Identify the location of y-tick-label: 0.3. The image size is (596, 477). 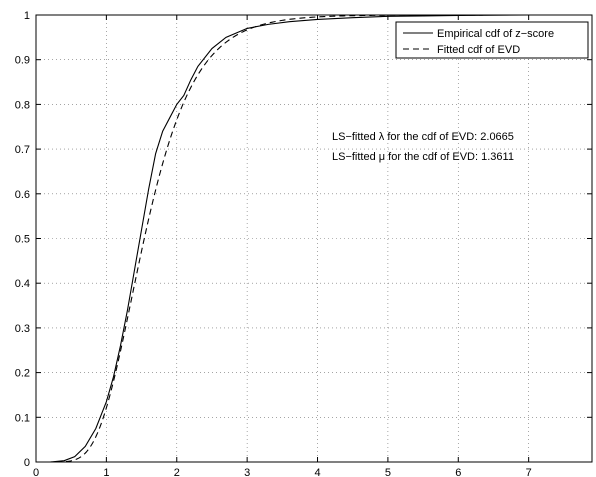
(22, 329).